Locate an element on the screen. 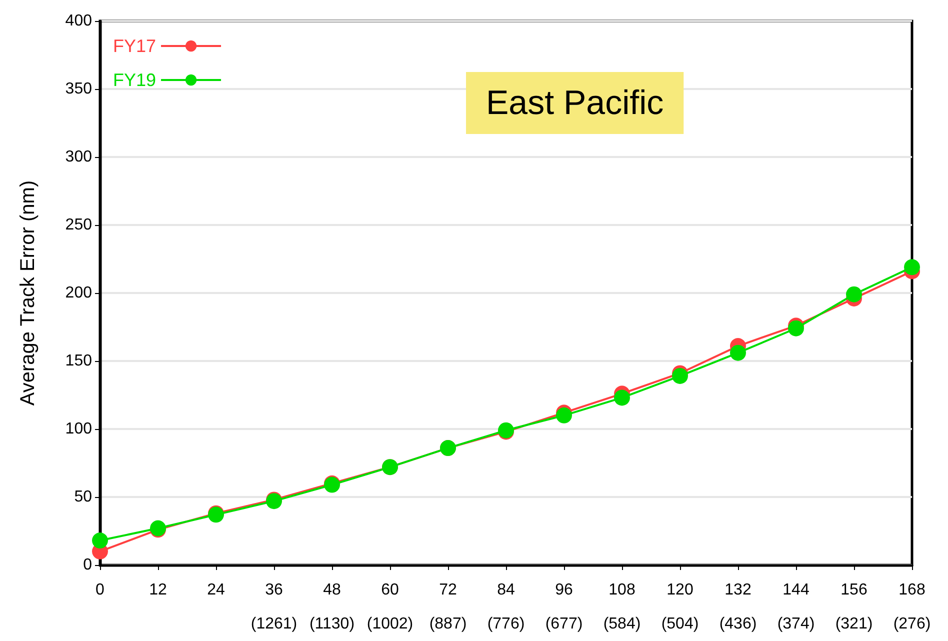 The width and height of the screenshot is (948, 641). x-tick-label: 72 (887) is located at coordinates (448, 607).